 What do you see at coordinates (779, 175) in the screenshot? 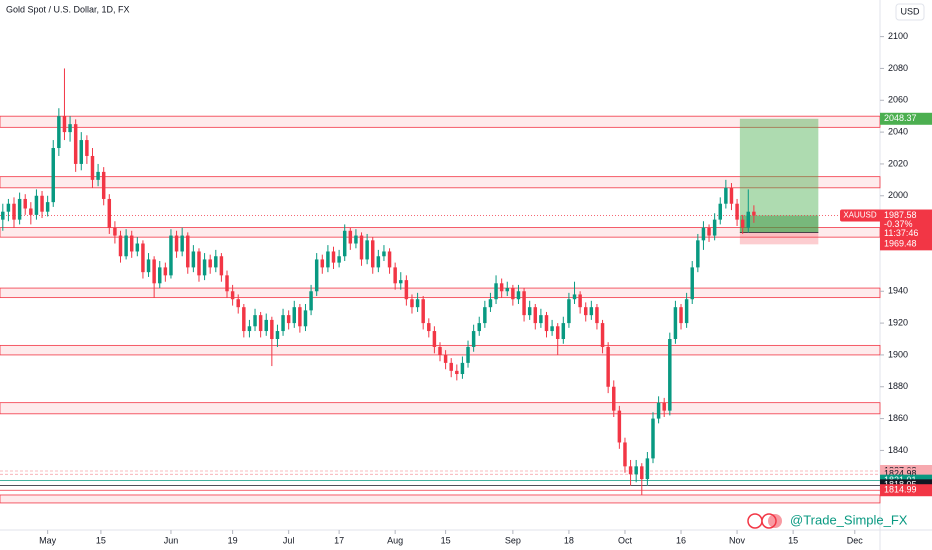
I see `target-fill` at bounding box center [779, 175].